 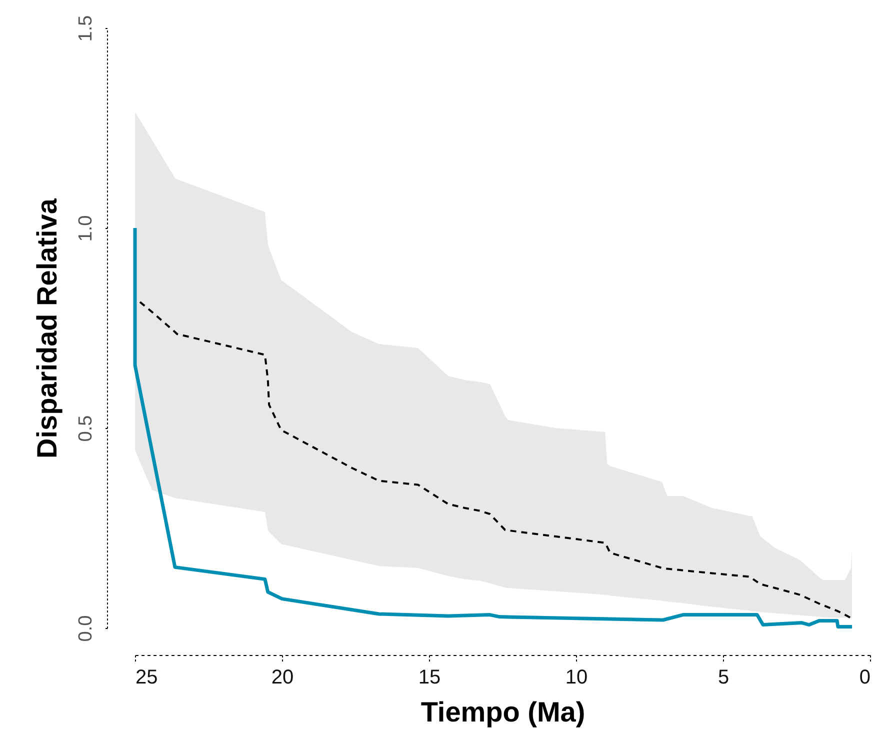 What do you see at coordinates (86, 228) in the screenshot?
I see `y-tick-label: 1.0` at bounding box center [86, 228].